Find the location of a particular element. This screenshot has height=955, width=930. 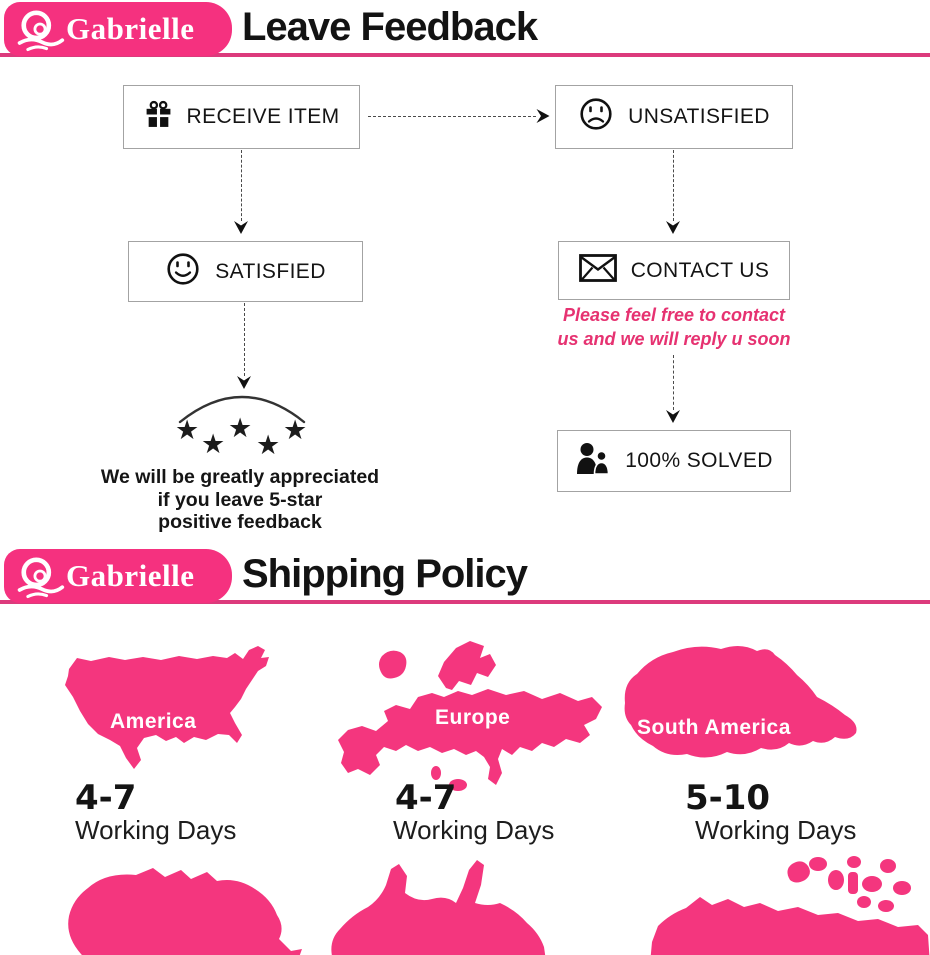

smiley-face-icon is located at coordinates (183, 272).